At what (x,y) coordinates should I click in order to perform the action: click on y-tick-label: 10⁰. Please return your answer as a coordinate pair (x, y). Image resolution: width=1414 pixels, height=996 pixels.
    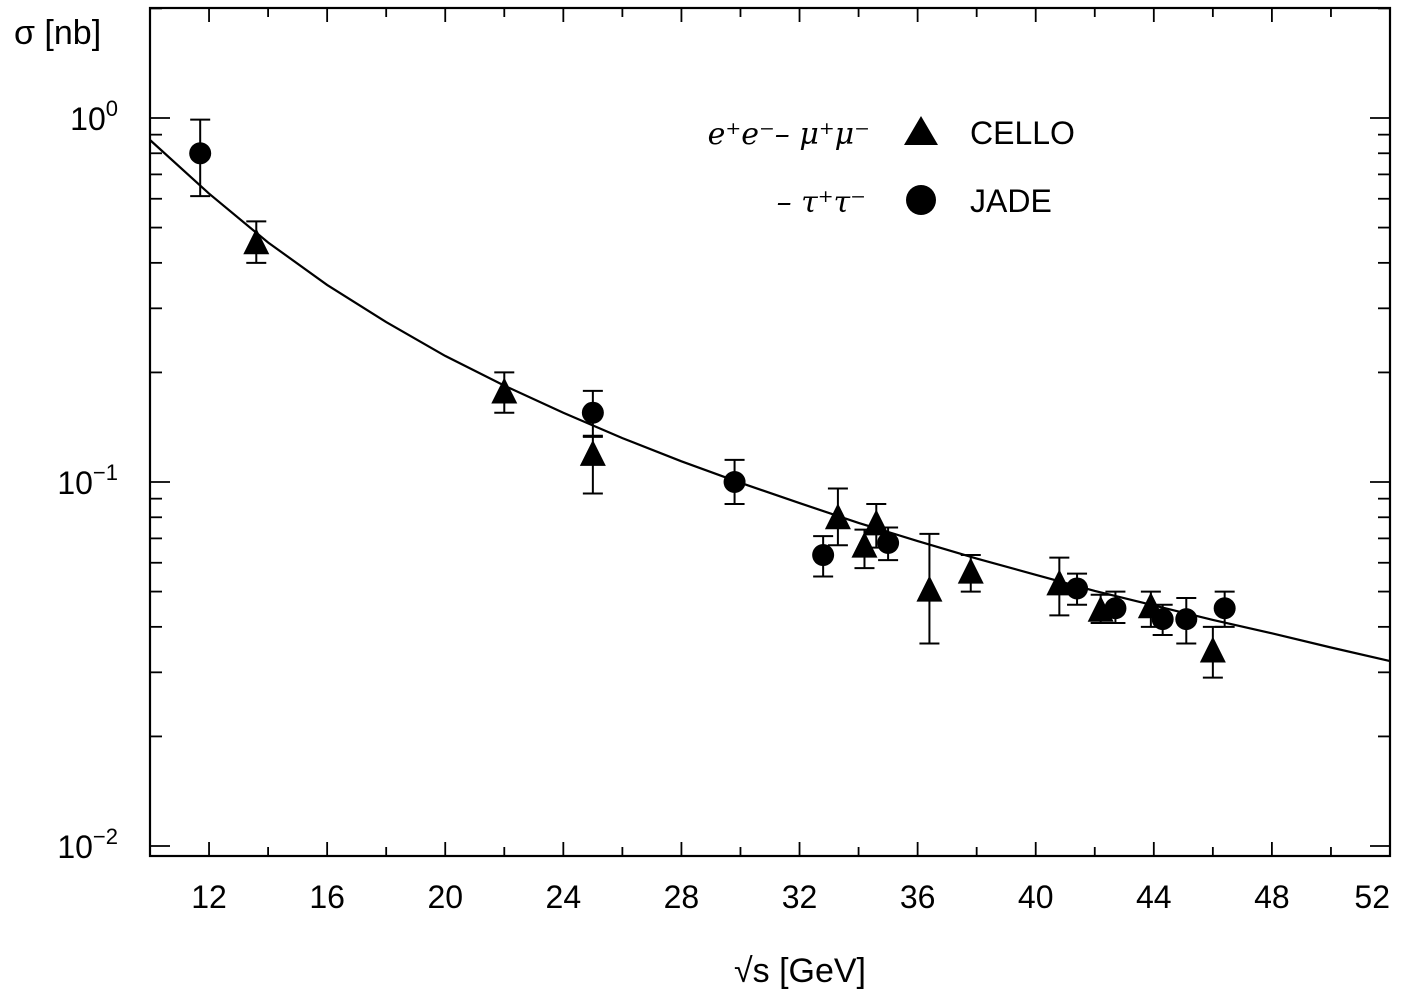
    Looking at the image, I should click on (94, 116).